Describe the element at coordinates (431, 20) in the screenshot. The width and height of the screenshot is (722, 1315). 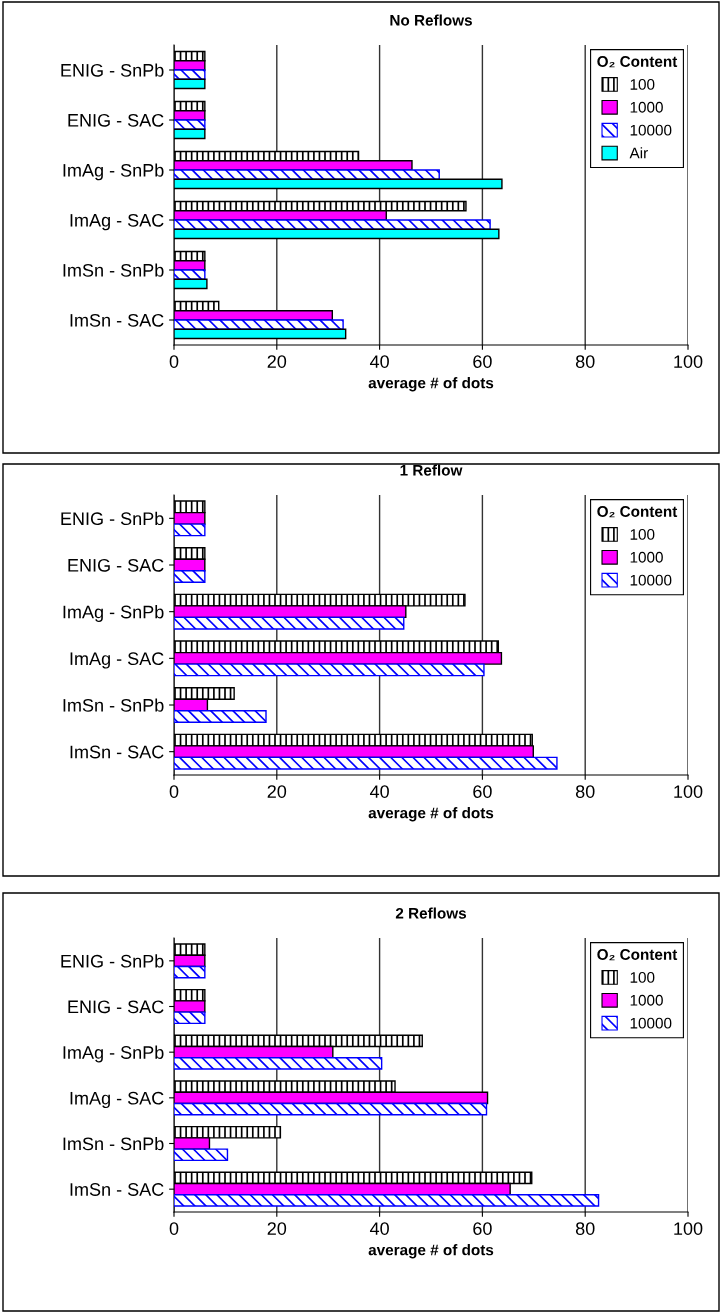
I see `chart-title: No Reflows` at that location.